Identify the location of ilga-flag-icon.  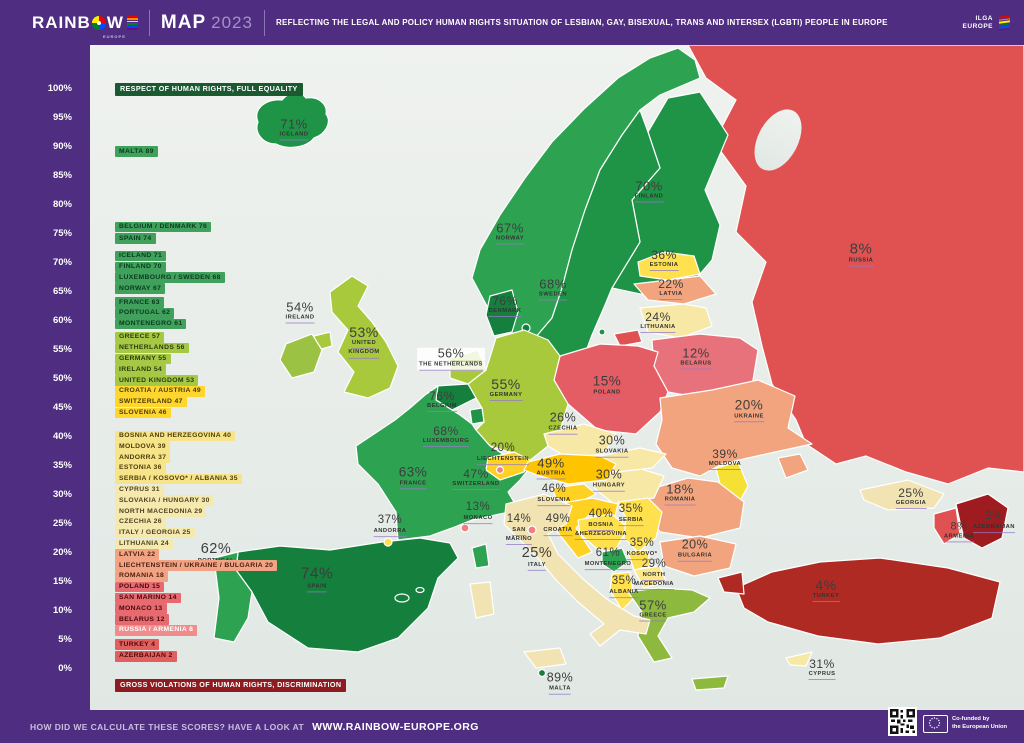
(1004, 22).